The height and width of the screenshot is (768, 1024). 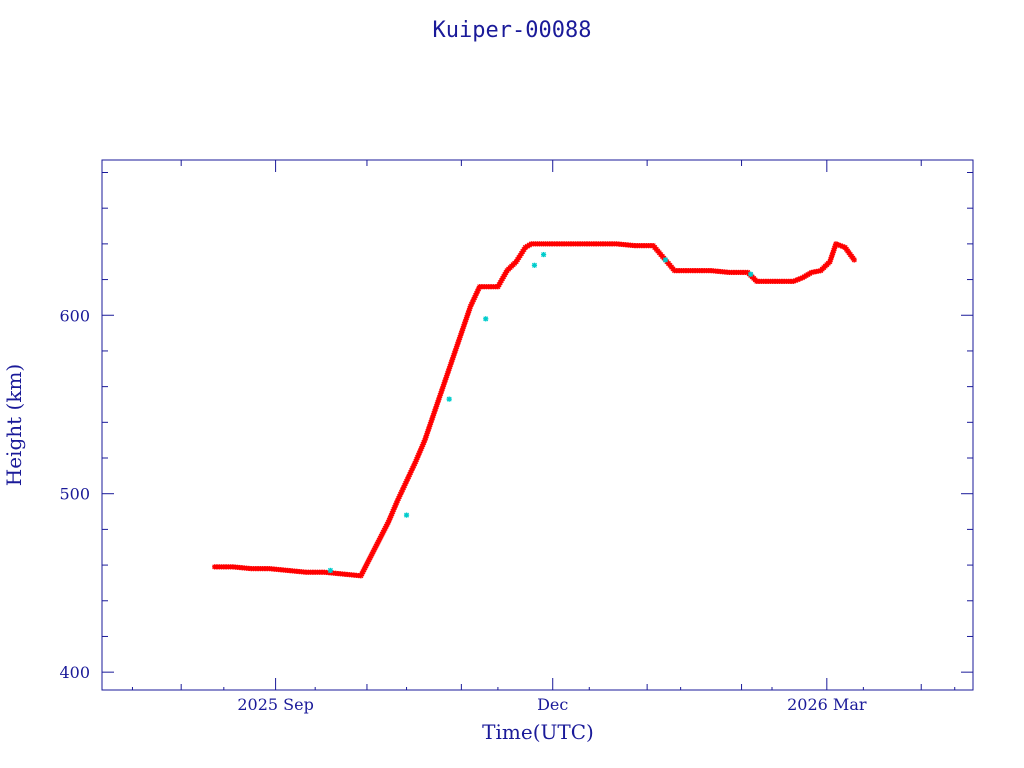 What do you see at coordinates (74, 315) in the screenshot?
I see `y-tick-label: 600` at bounding box center [74, 315].